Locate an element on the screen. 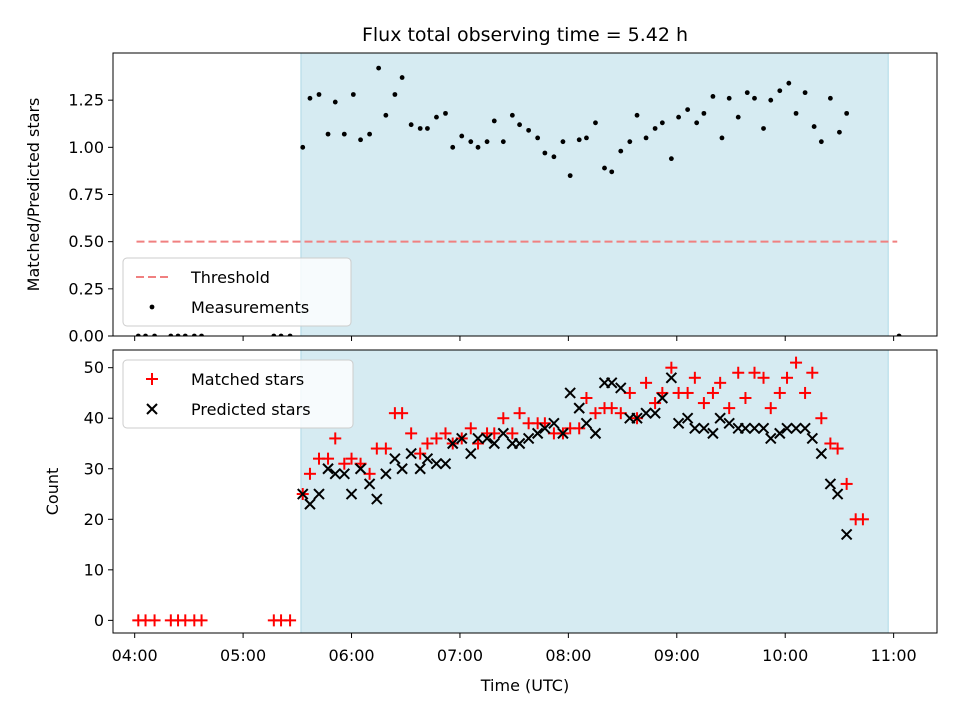 Image resolution: width=960 pixels, height=720 pixels. x-tick-label: 09:00 is located at coordinates (677, 655).